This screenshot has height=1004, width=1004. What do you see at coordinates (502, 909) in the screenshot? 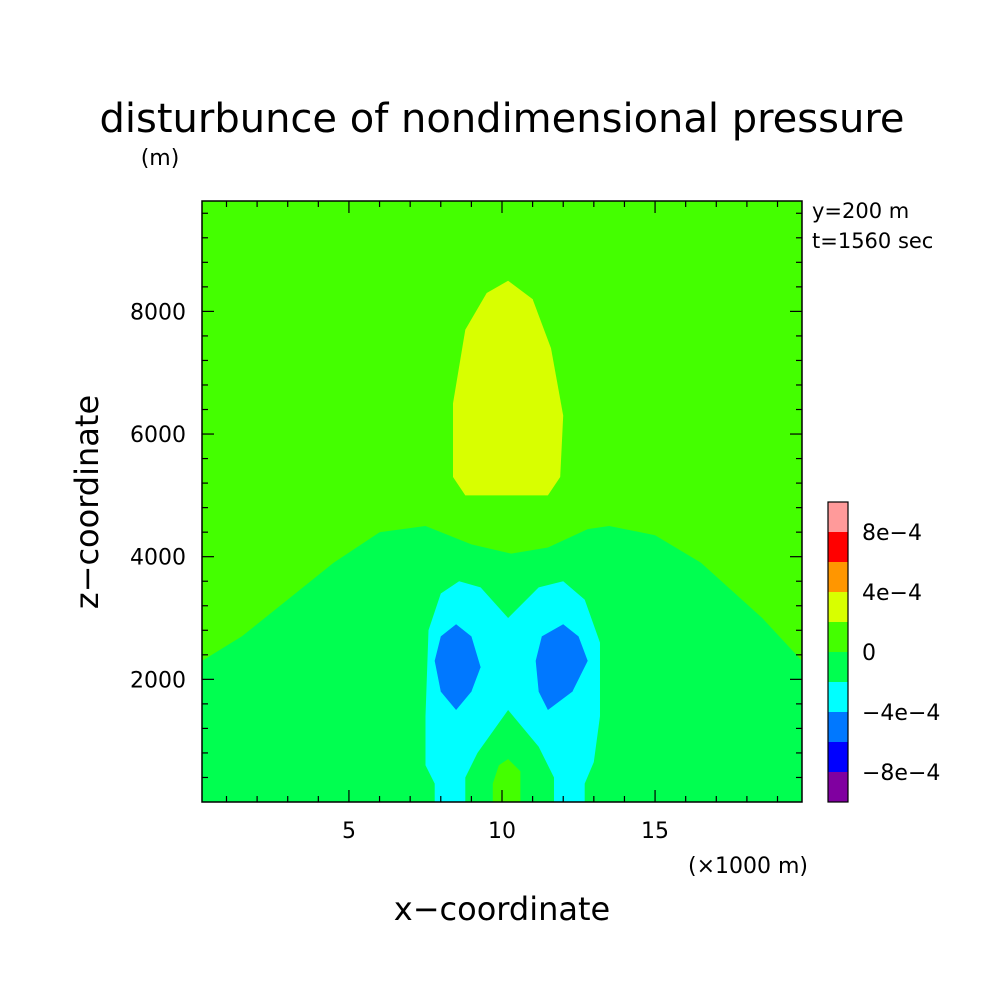
I see `x-axis-label: x−coordinate` at bounding box center [502, 909].